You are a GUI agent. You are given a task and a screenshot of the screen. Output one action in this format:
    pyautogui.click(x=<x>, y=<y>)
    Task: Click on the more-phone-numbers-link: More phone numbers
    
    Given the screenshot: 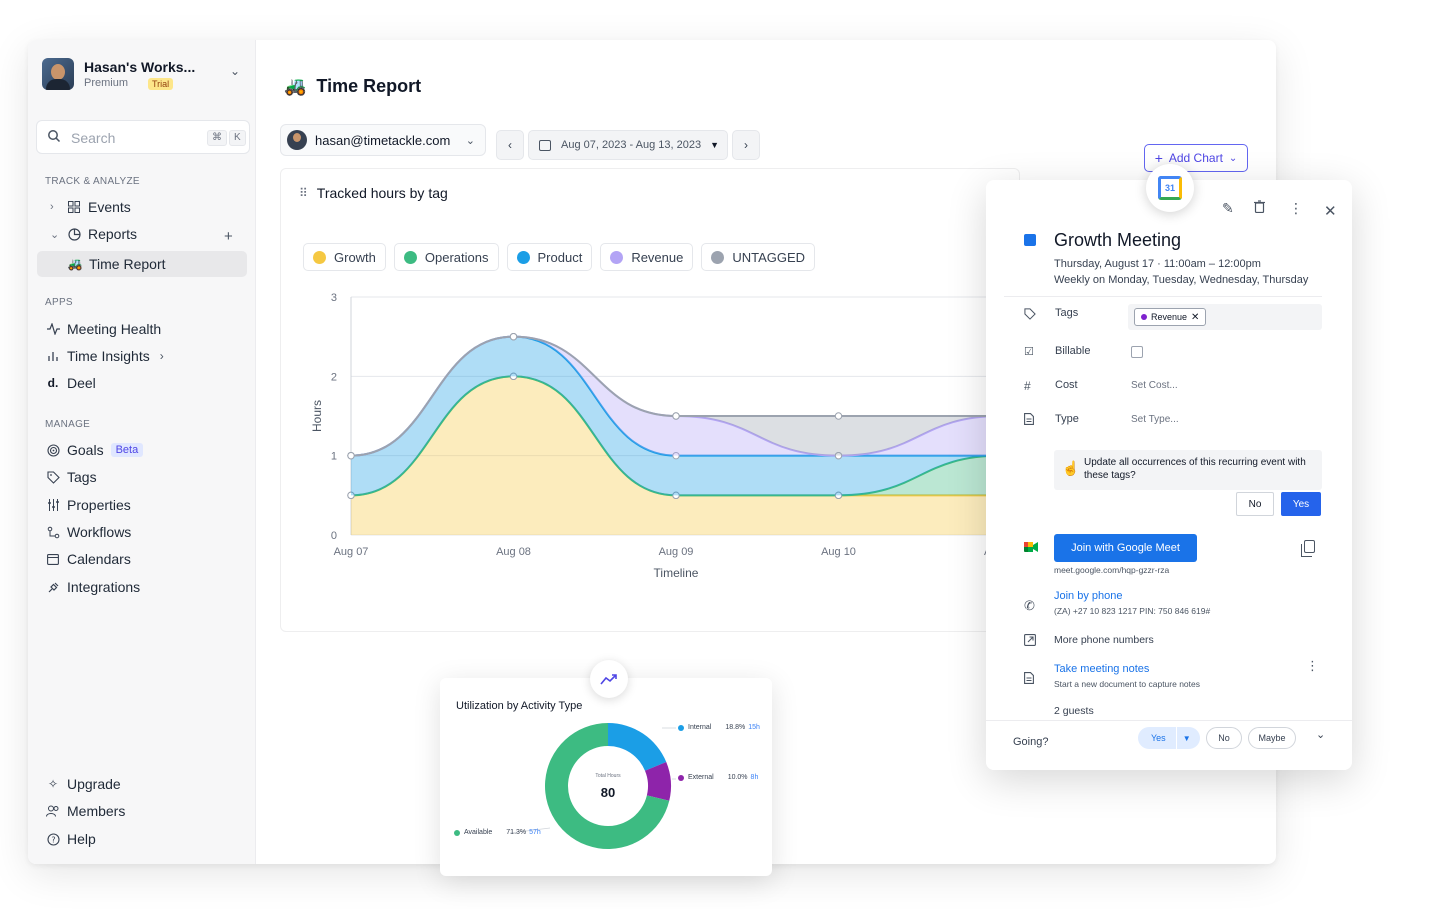 What is the action you would take?
    pyautogui.click(x=1104, y=640)
    